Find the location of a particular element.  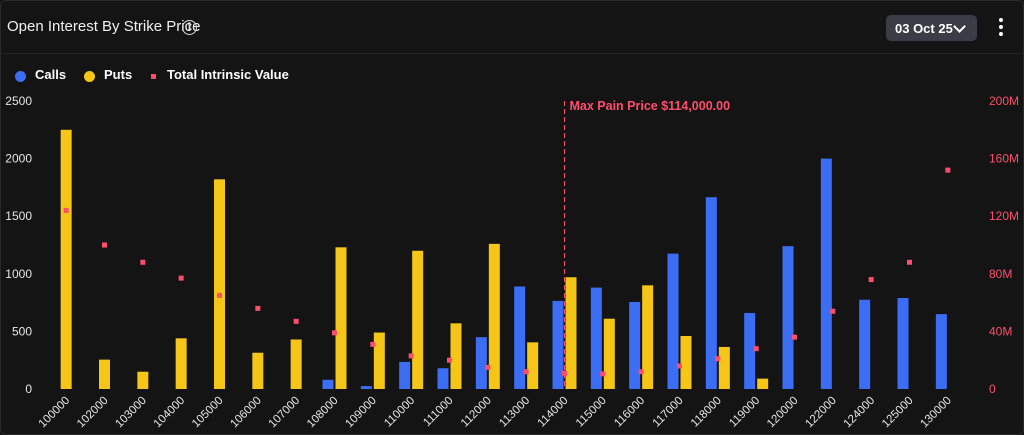

y2-tick-label: 200M is located at coordinates (1004, 101).